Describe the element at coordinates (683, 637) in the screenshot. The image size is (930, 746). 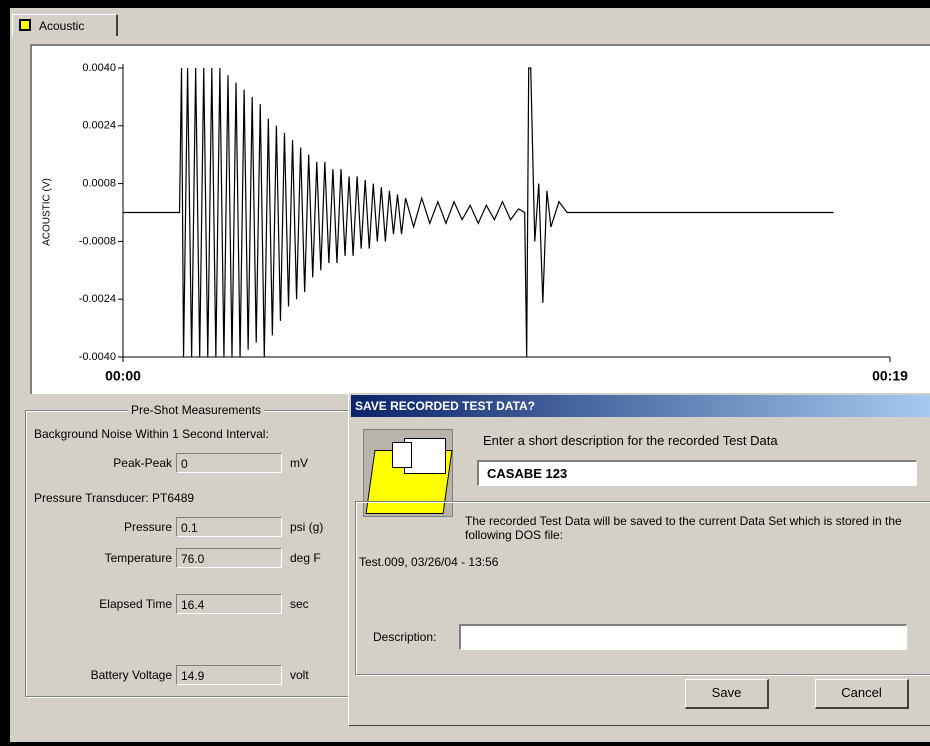
I see `description-input` at that location.